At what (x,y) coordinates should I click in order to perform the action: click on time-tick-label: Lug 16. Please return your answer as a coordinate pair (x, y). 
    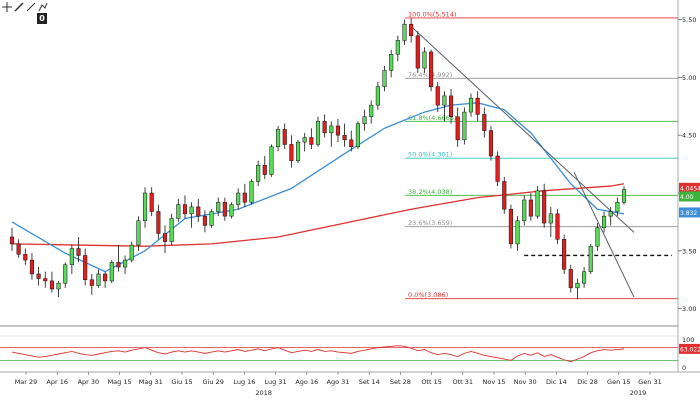
    Looking at the image, I should click on (244, 382).